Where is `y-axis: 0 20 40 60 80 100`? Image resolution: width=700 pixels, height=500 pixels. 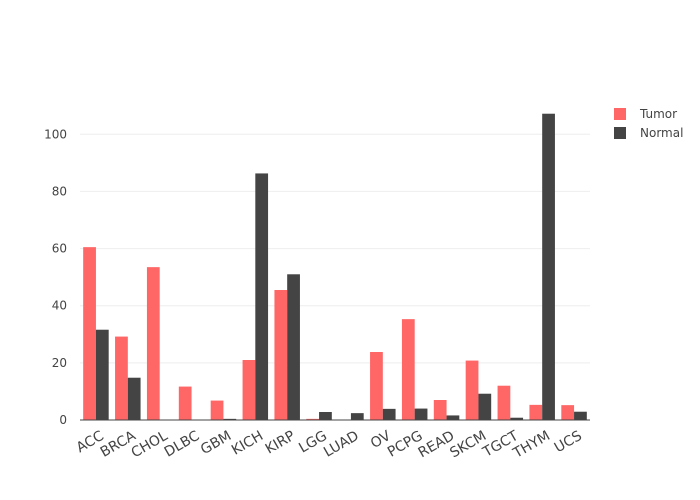
y-axis: 0 20 40 60 80 100 is located at coordinates (55, 277).